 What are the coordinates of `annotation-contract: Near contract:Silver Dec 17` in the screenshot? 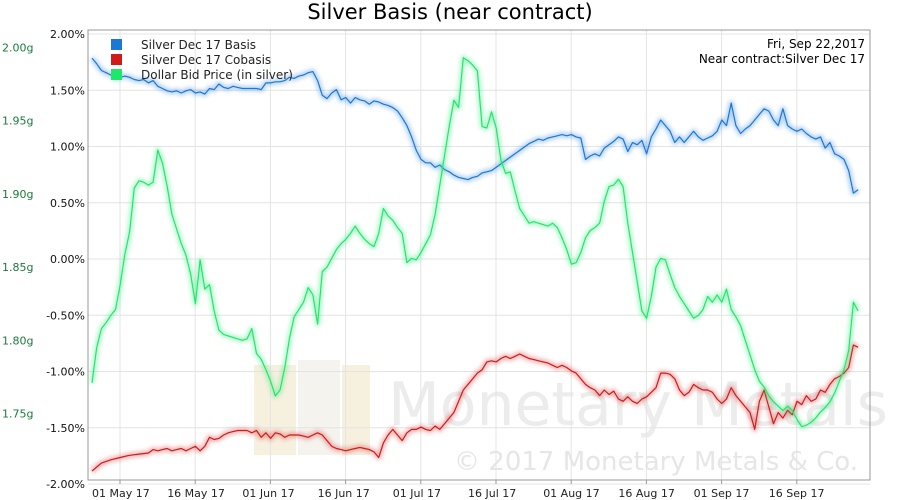 It's located at (782, 59).